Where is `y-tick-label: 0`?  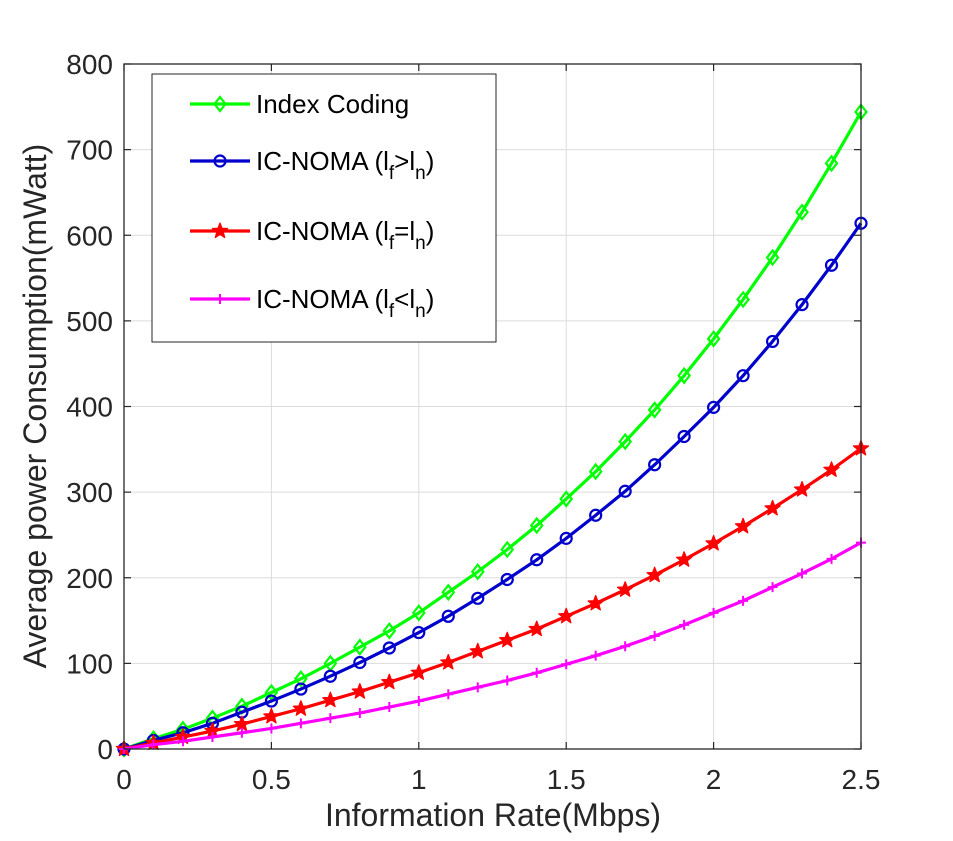
y-tick-label: 0 is located at coordinates (105, 749).